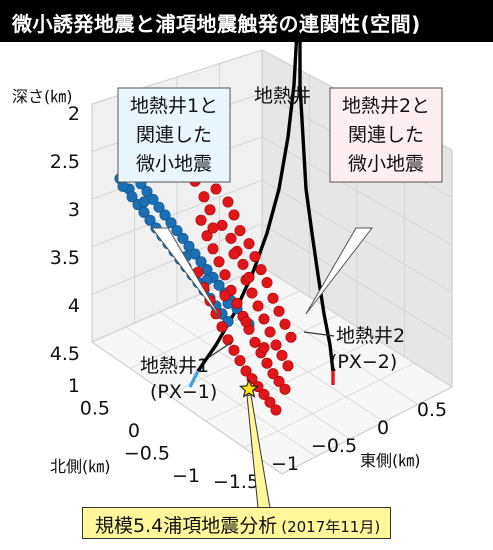 The width and height of the screenshot is (493, 550). What do you see at coordinates (74, 386) in the screenshot?
I see `y-tick-label: 1` at bounding box center [74, 386].